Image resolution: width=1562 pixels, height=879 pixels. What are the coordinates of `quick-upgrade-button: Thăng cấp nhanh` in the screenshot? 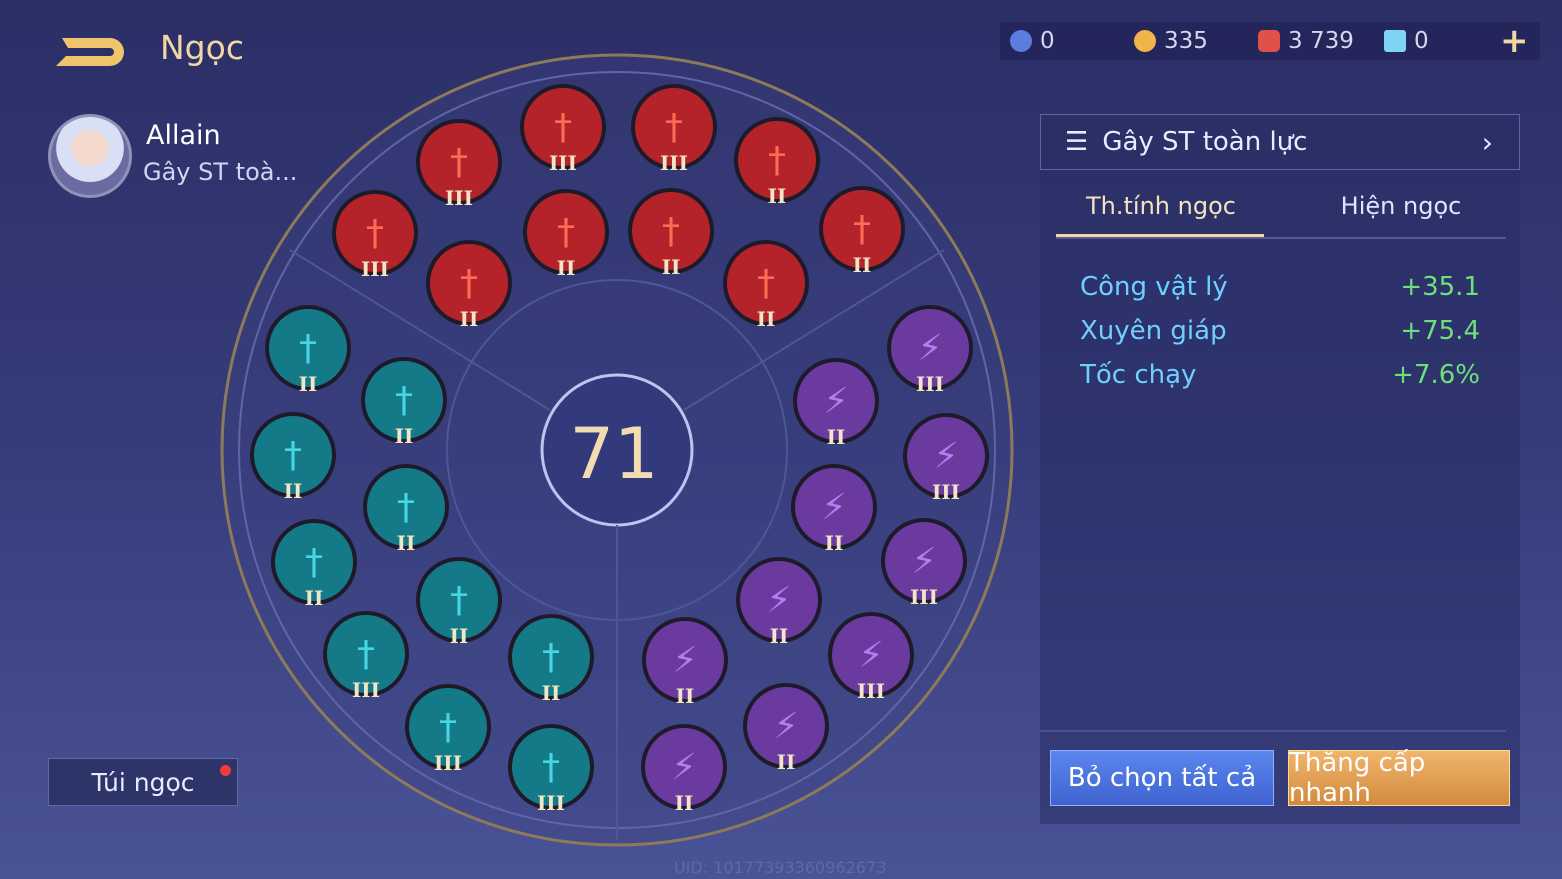 It's located at (1399, 778).